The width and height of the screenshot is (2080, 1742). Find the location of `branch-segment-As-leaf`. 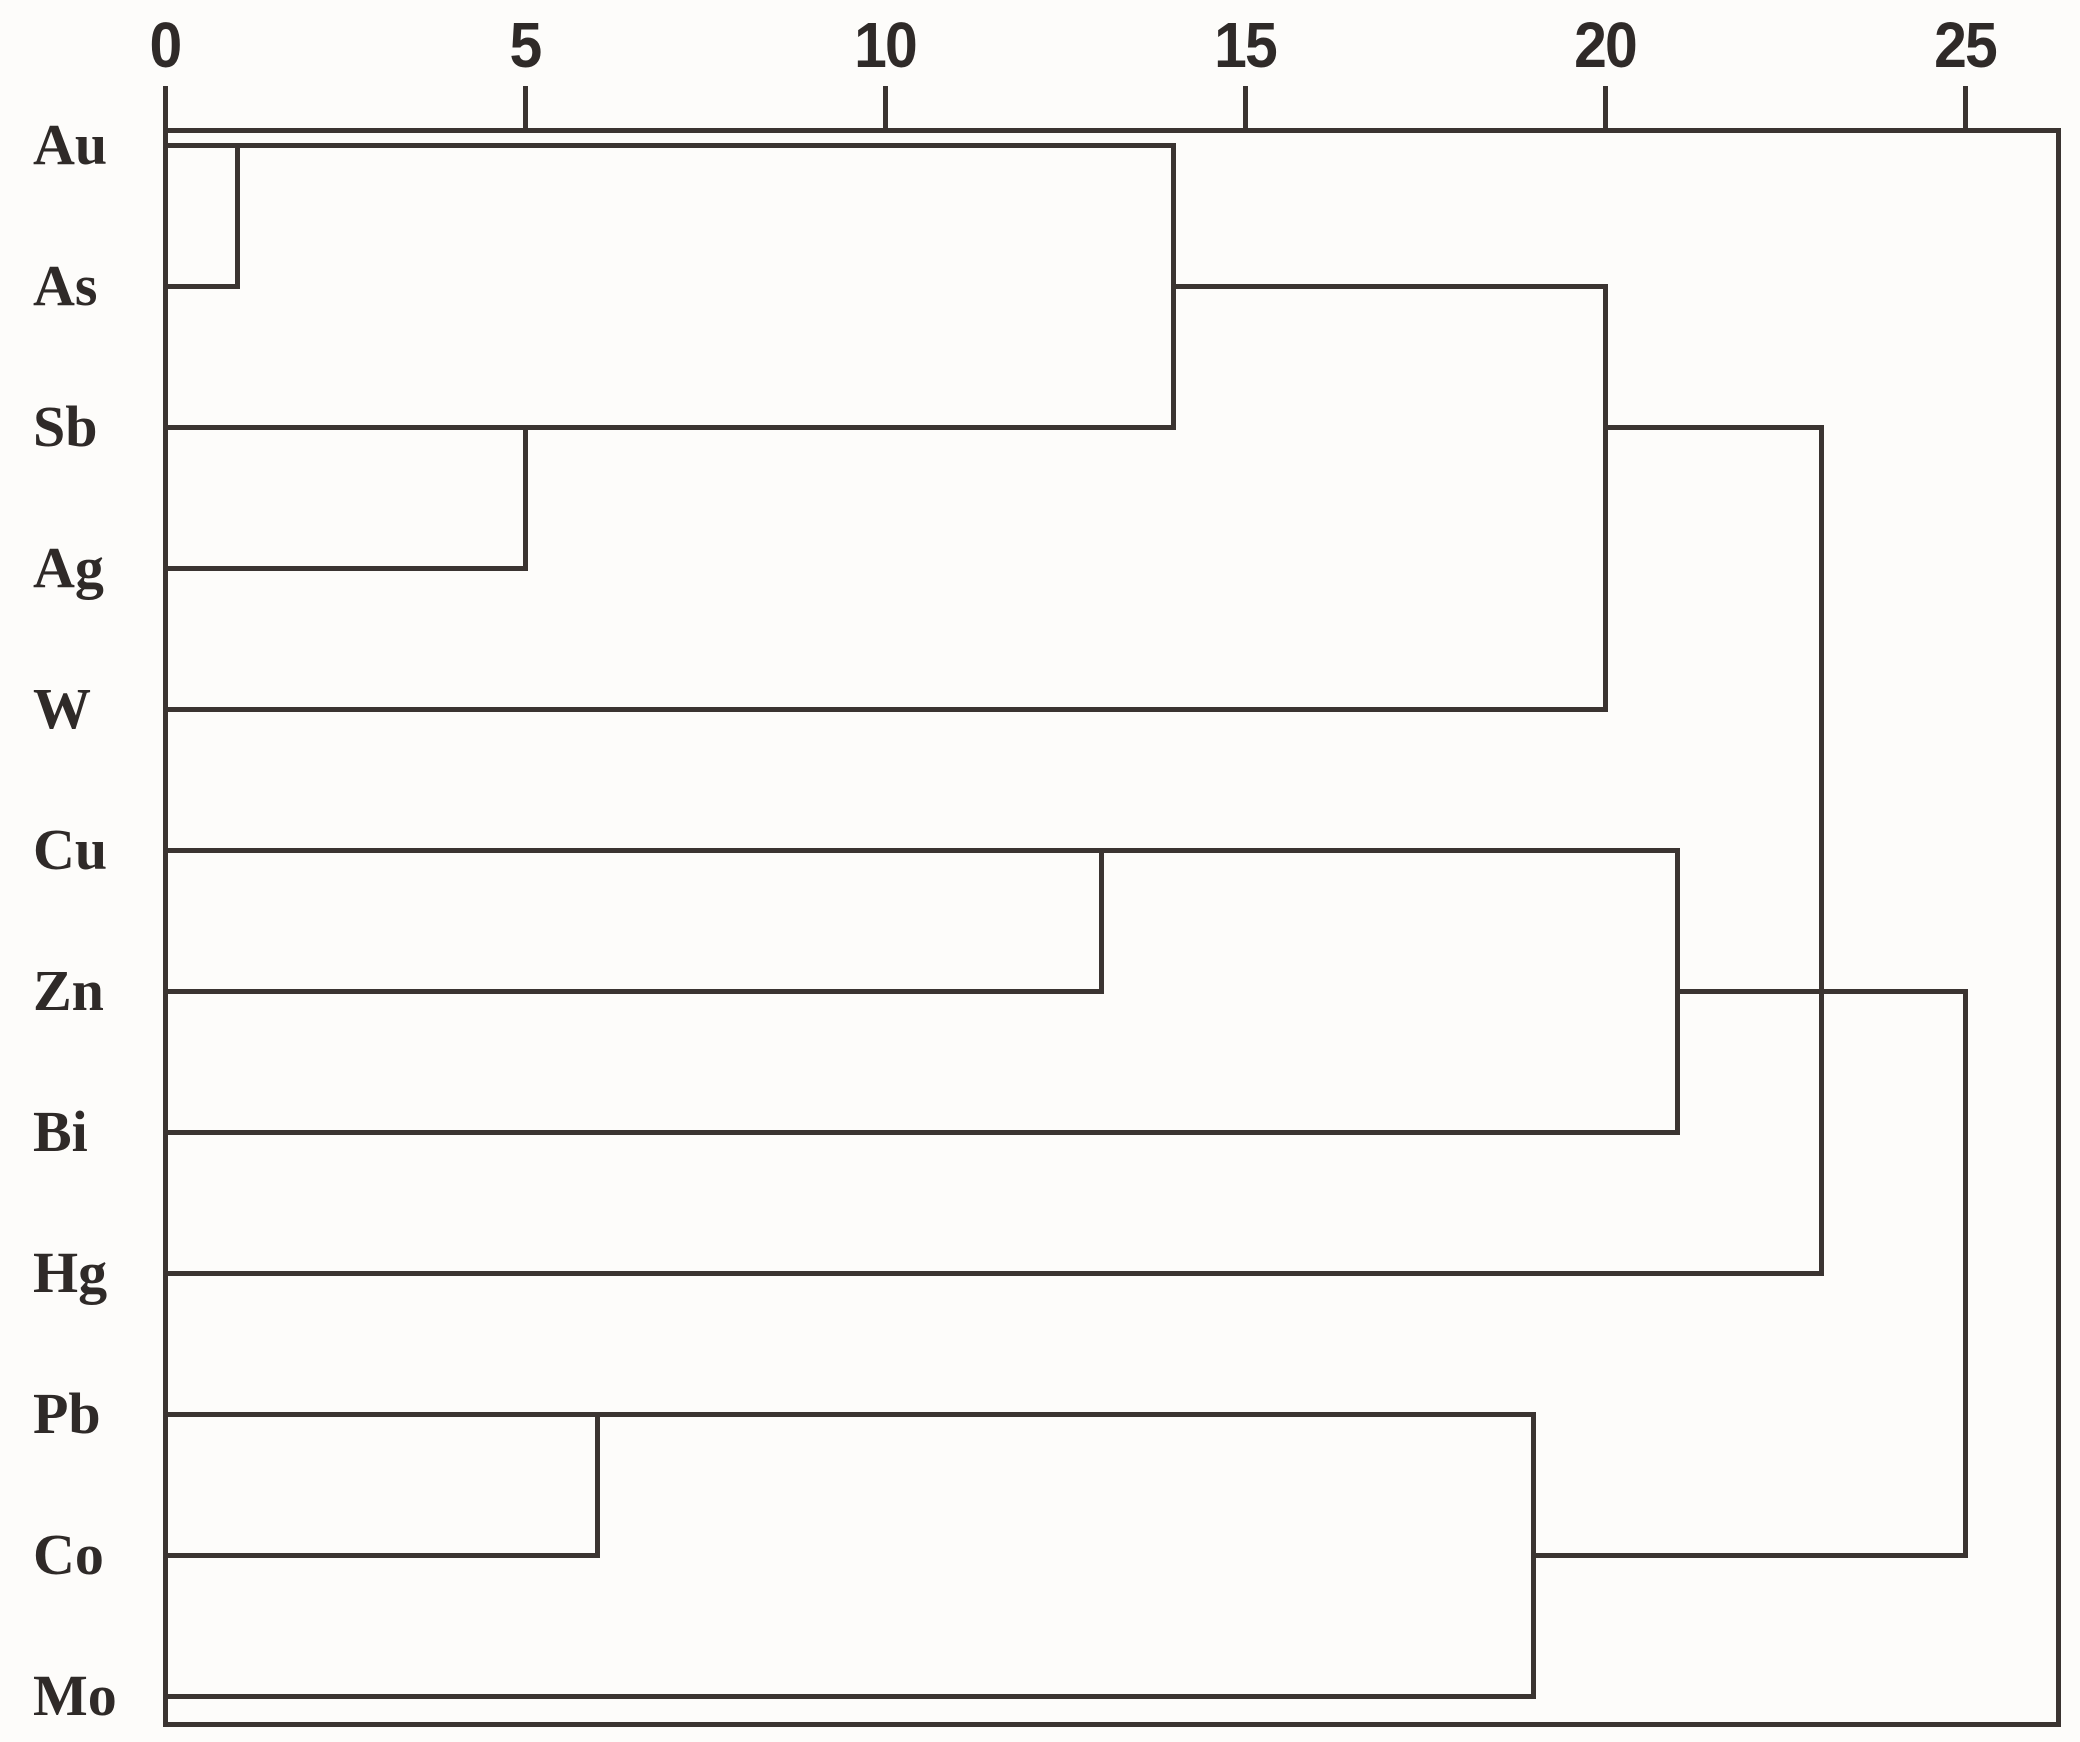

branch-segment-As-leaf is located at coordinates (201, 286).